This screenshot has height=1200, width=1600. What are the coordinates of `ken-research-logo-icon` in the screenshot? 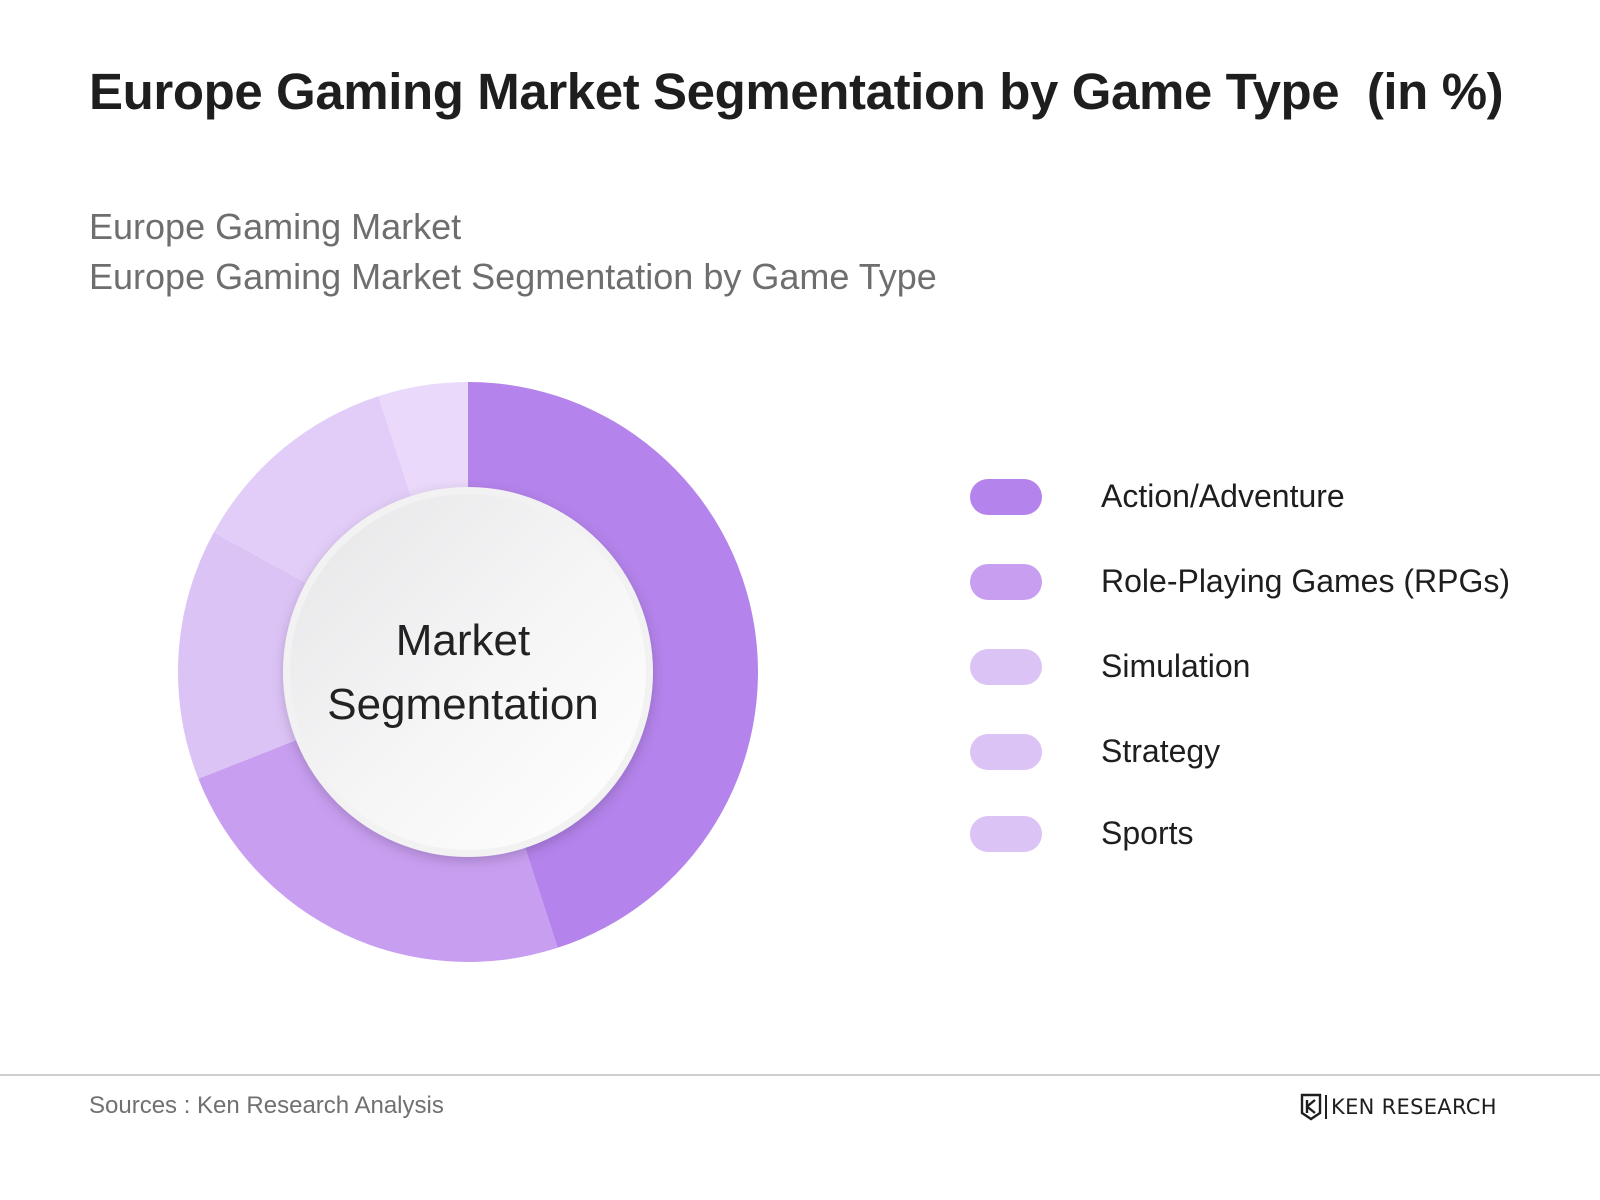 It's located at (1311, 1107).